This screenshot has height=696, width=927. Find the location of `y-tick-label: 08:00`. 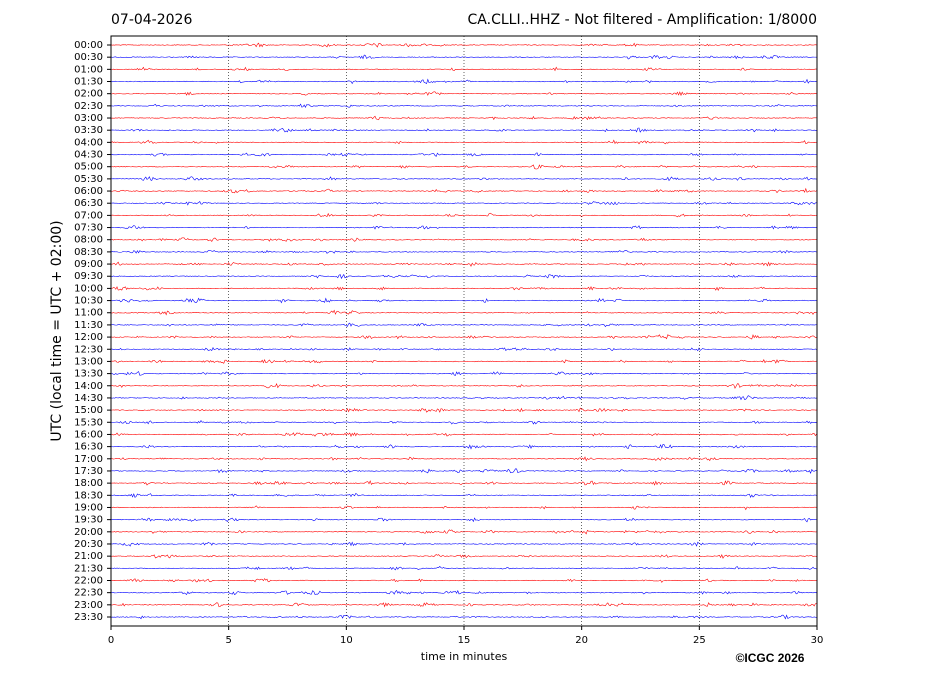

y-tick-label: 08:00 is located at coordinates (88, 240).